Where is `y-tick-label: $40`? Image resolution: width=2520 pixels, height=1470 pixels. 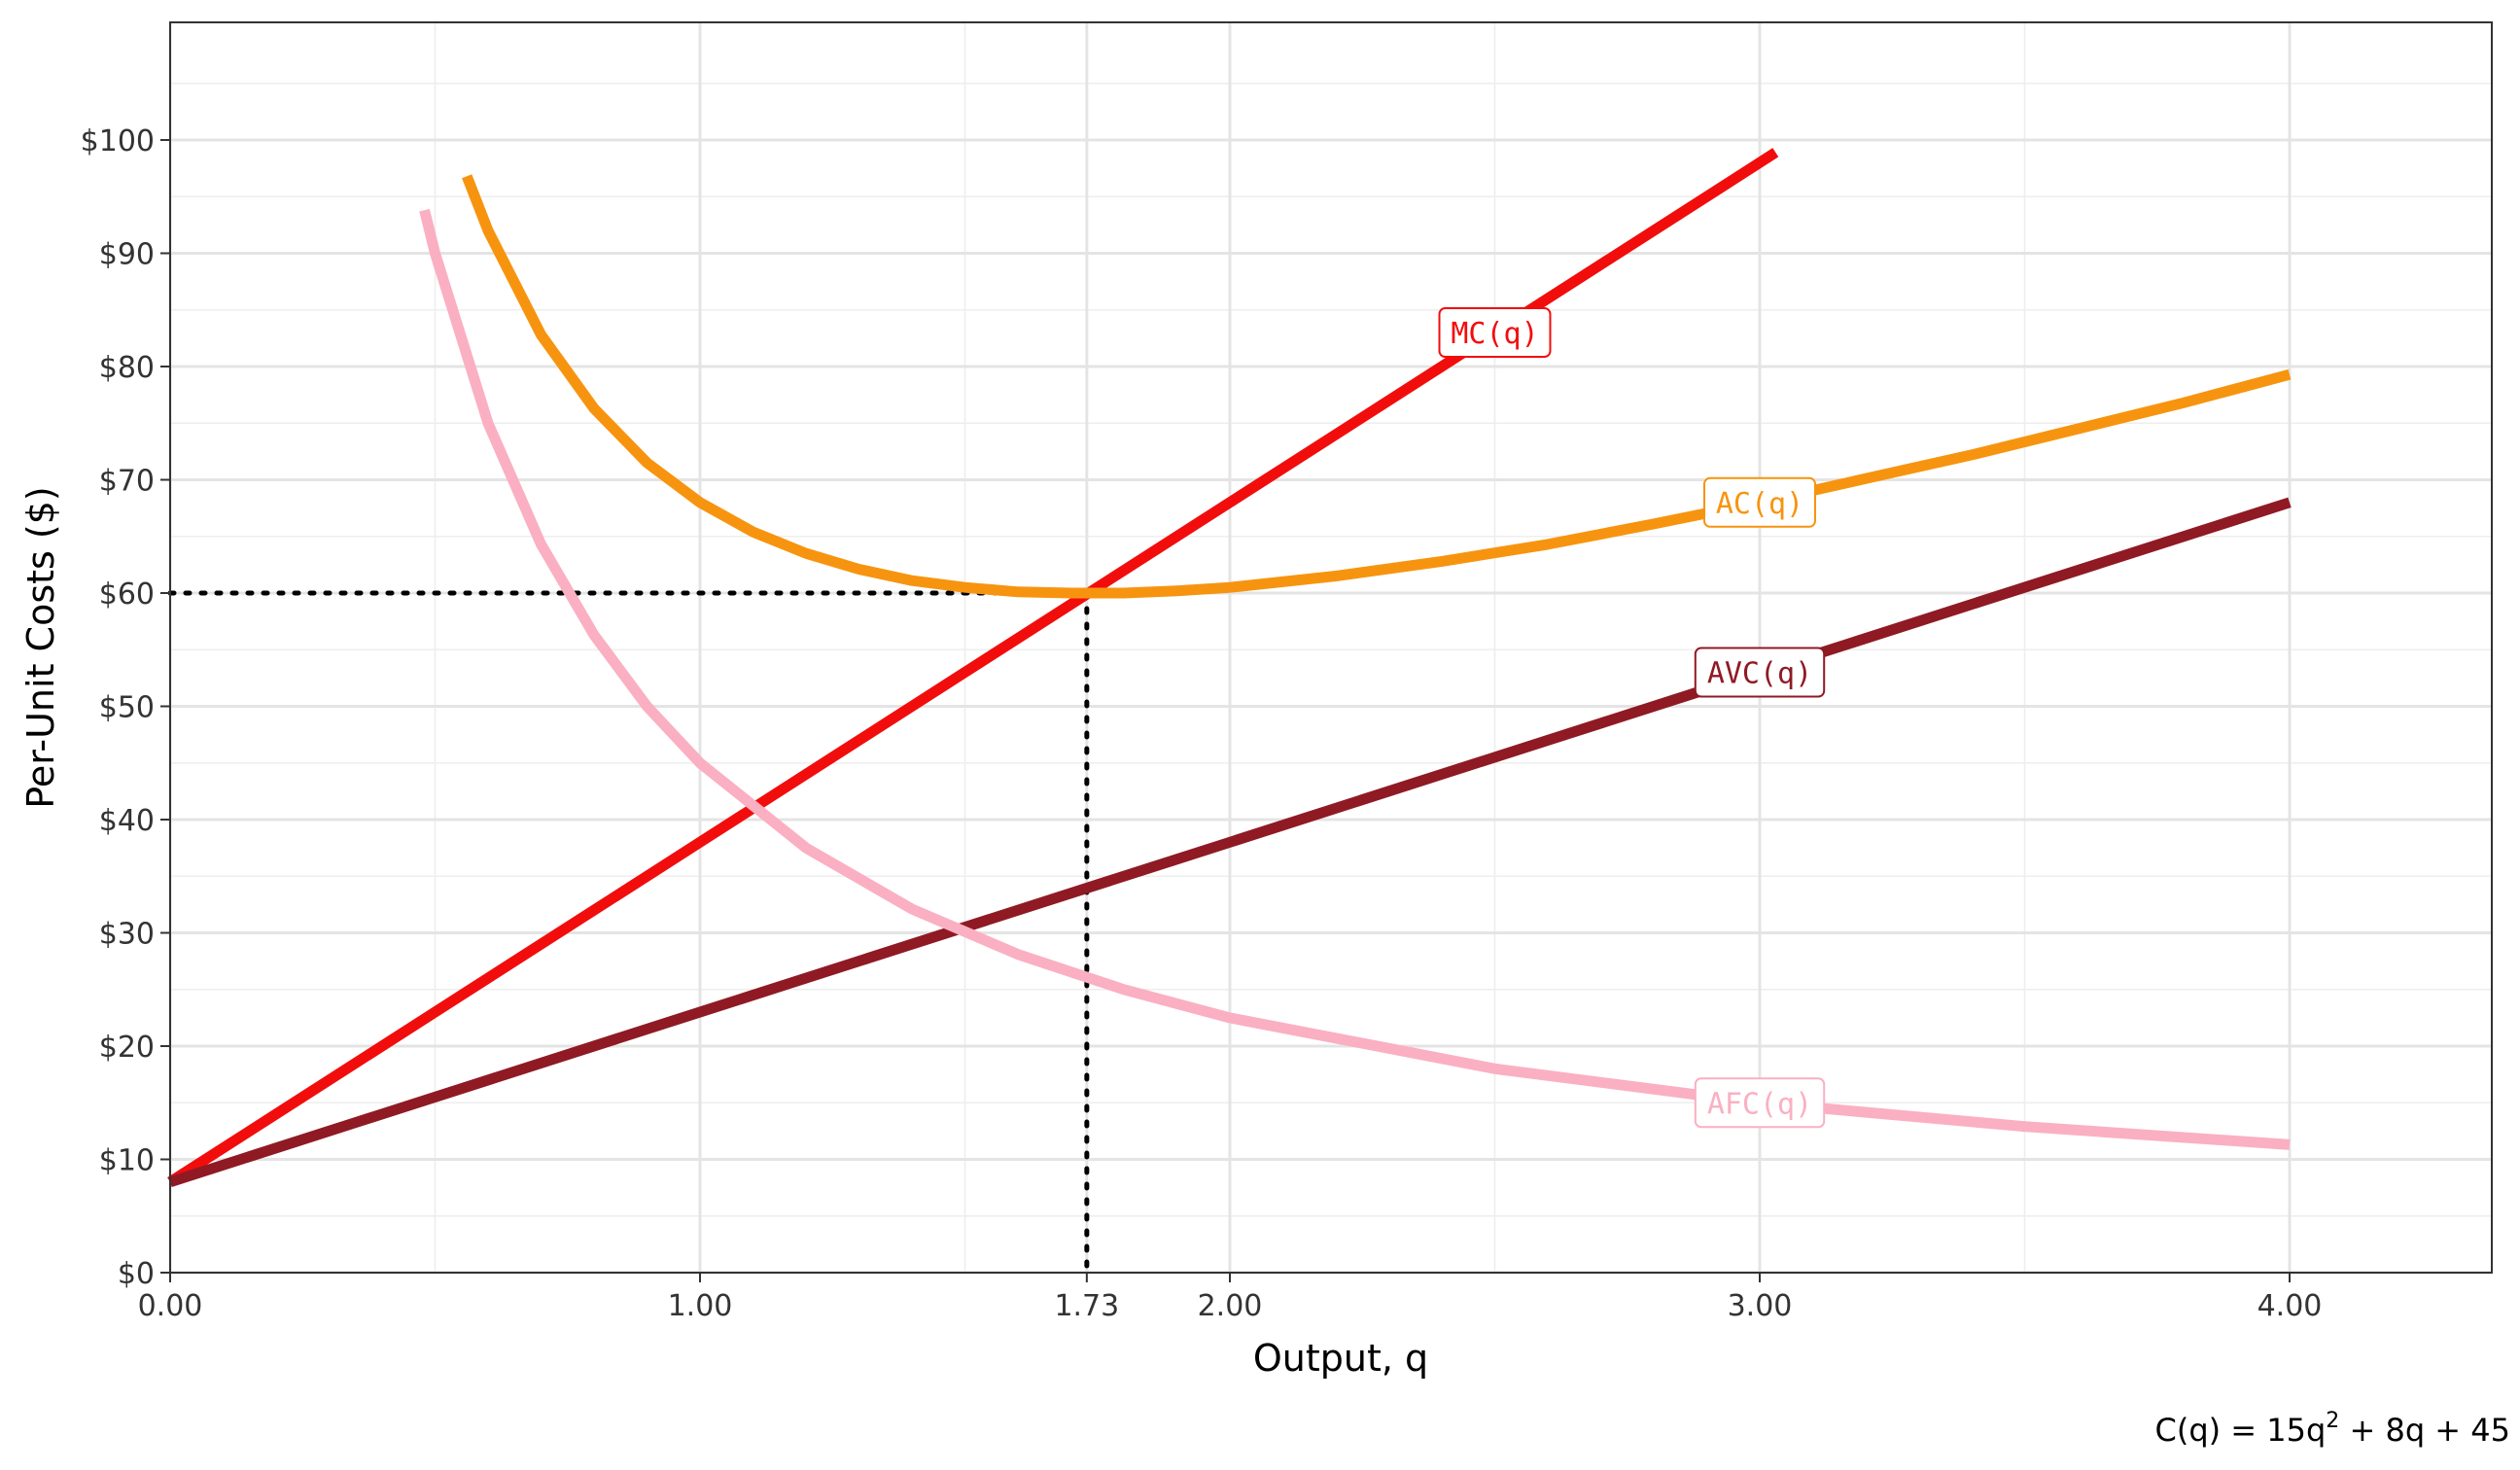
y-tick-label: $40 is located at coordinates (127, 821).